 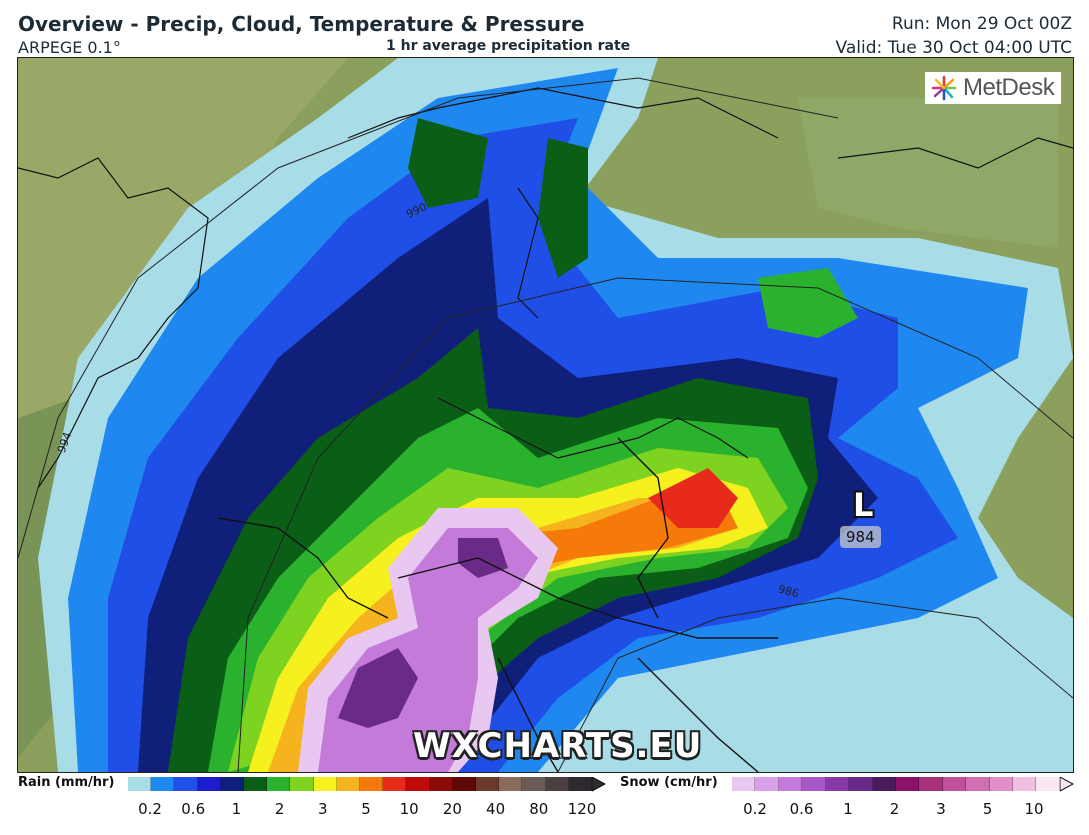 I want to click on low-pressure-value: 984, so click(x=860, y=537).